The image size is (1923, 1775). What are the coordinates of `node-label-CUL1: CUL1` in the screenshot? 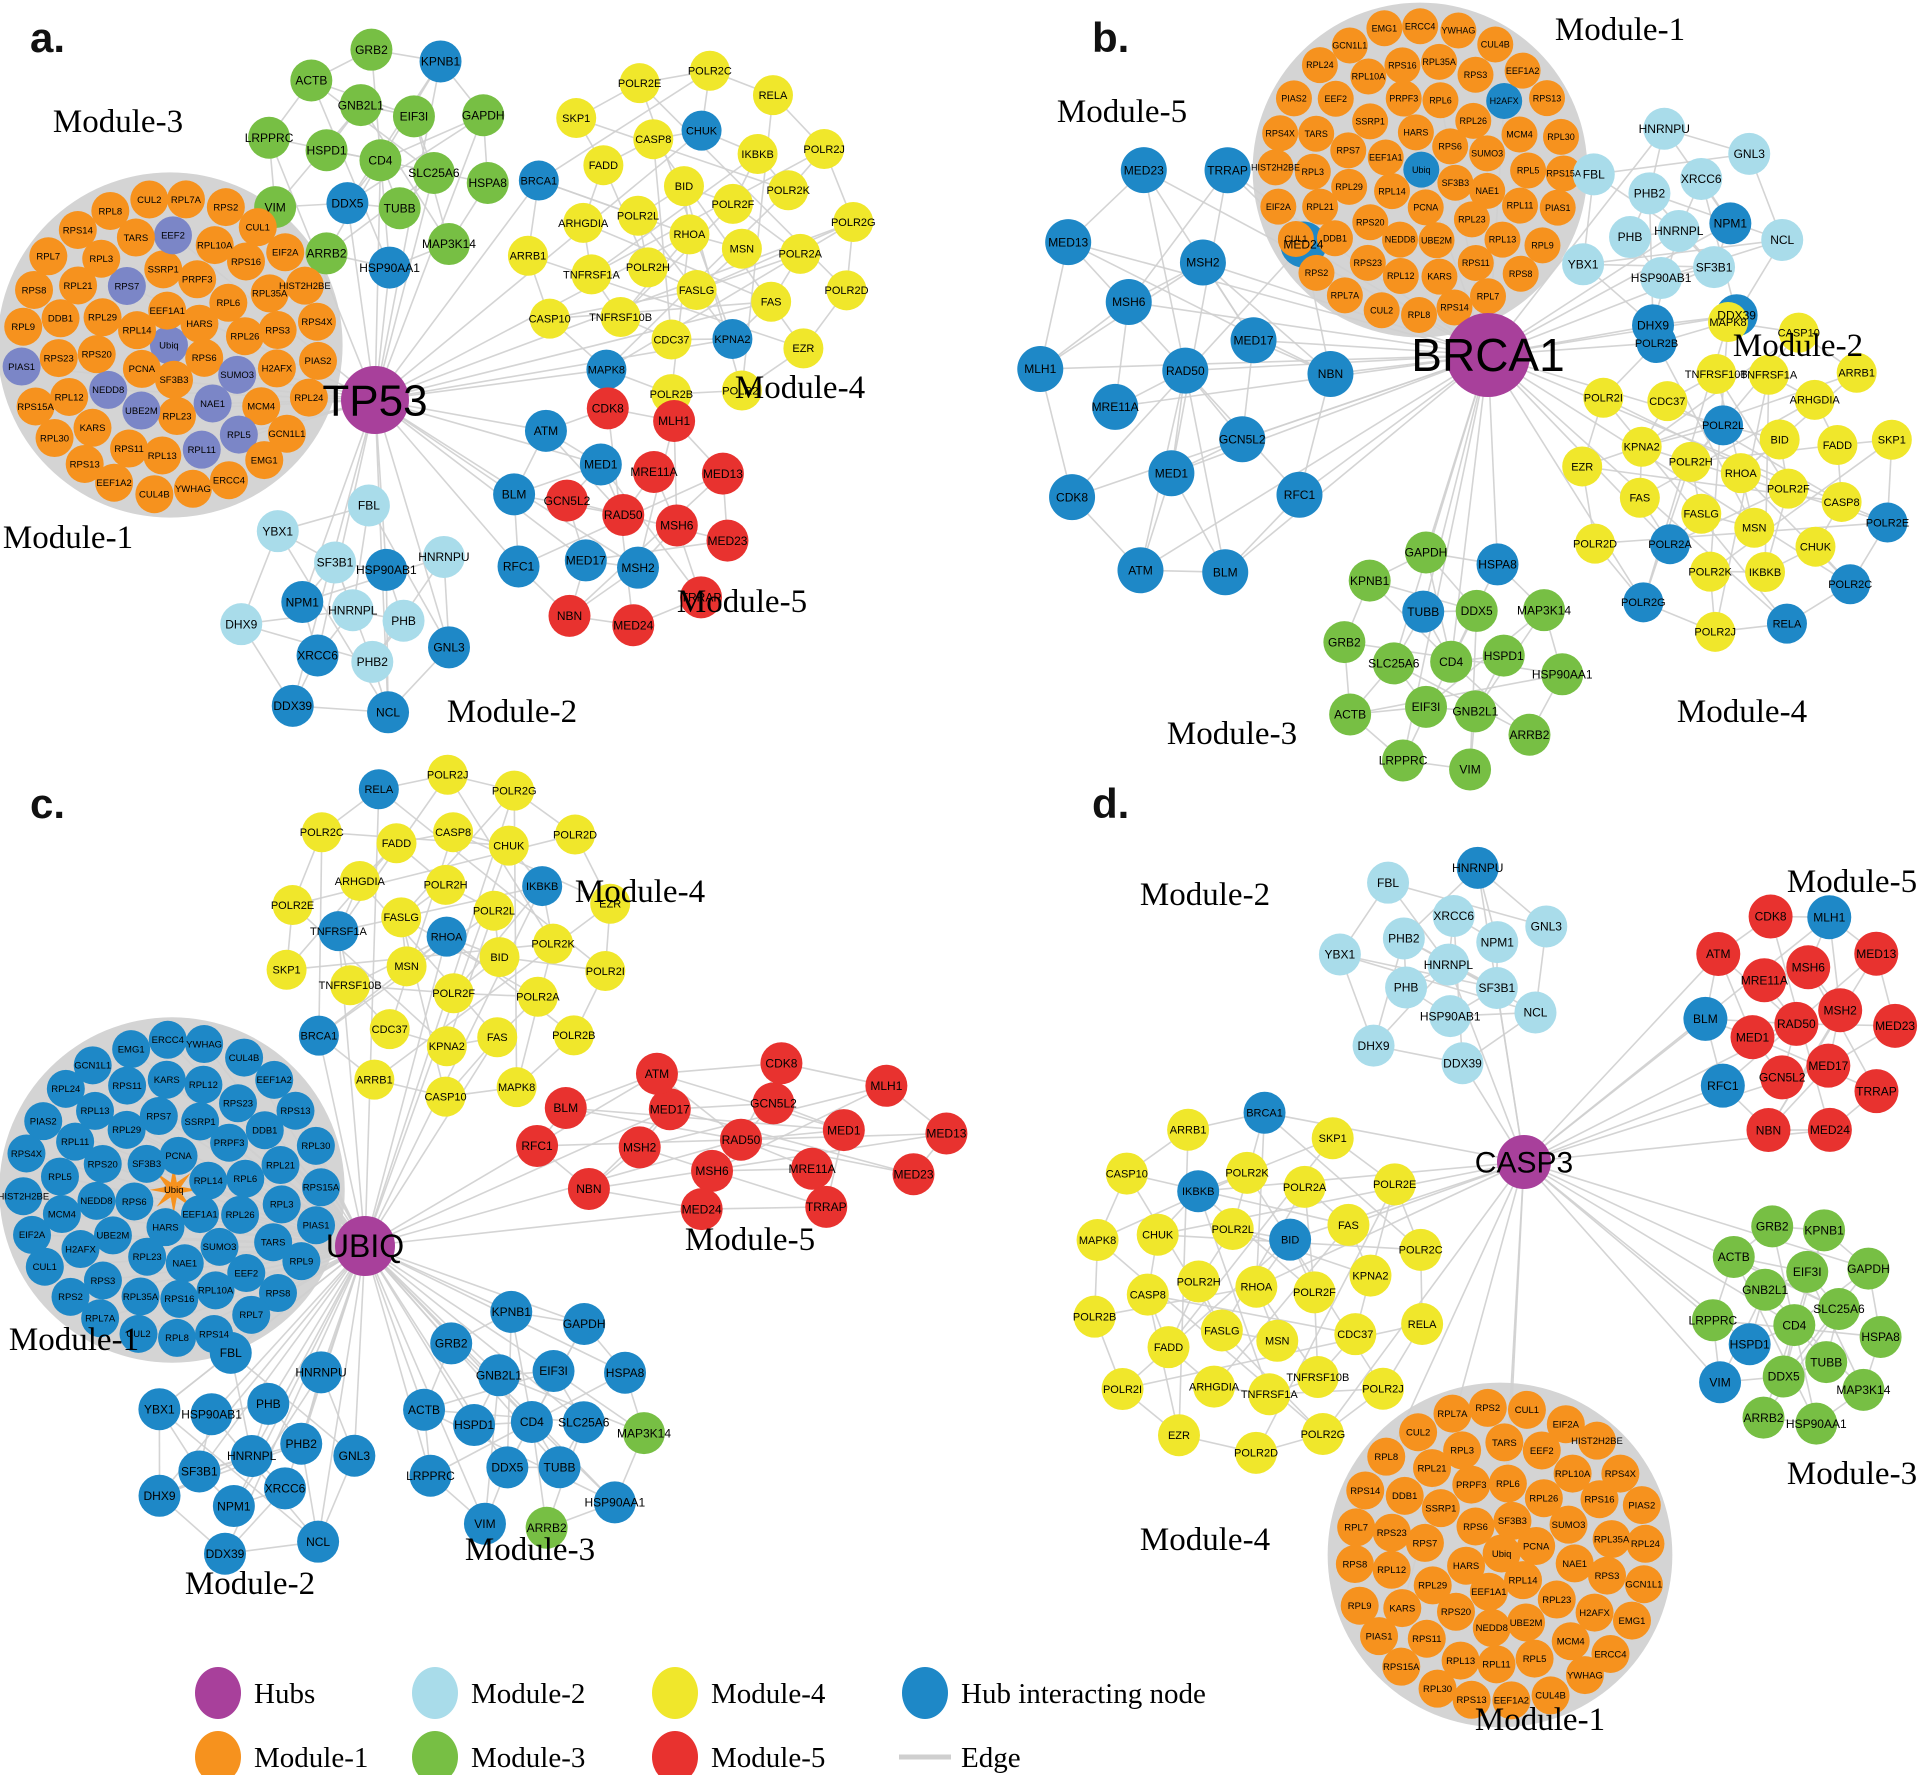 It's located at (1527, 1410).